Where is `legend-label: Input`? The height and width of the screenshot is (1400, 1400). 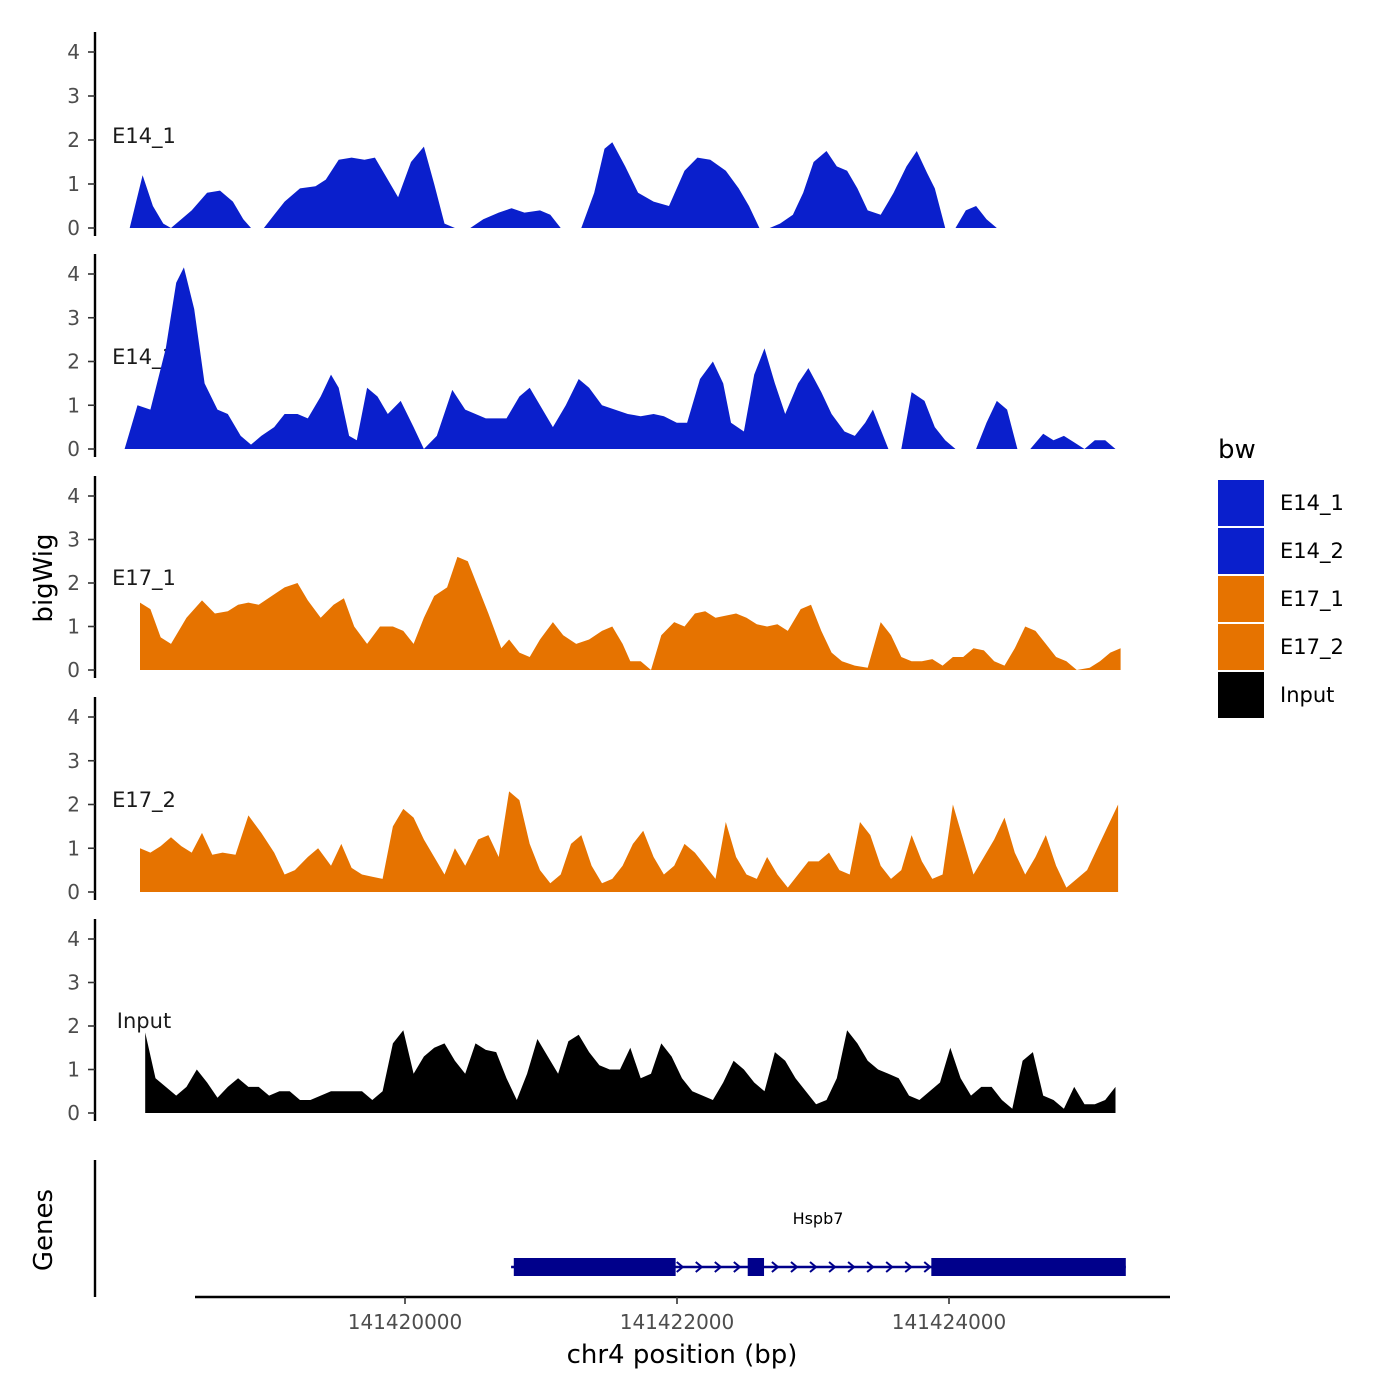 legend-label: Input is located at coordinates (1307, 695).